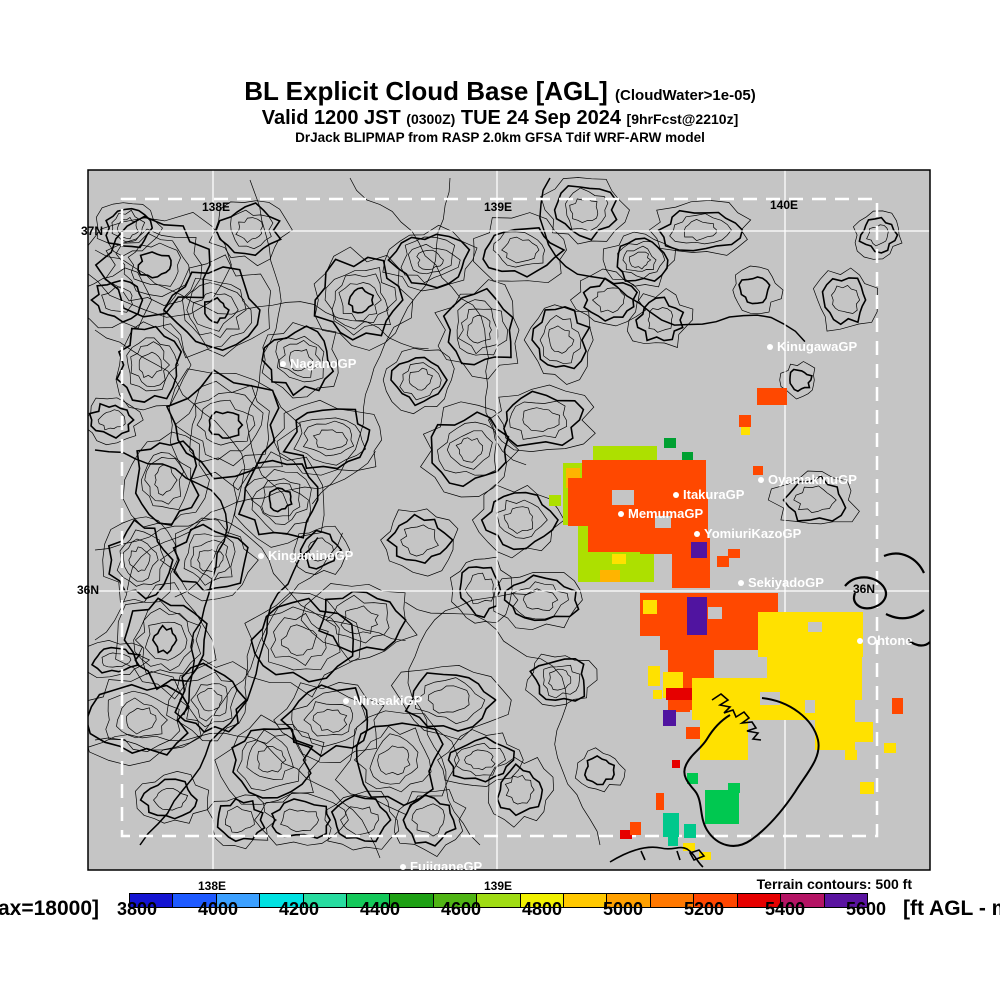 This screenshot has height=1000, width=1000. I want to click on colorbar-tick-5200: 5200, so click(704, 909).